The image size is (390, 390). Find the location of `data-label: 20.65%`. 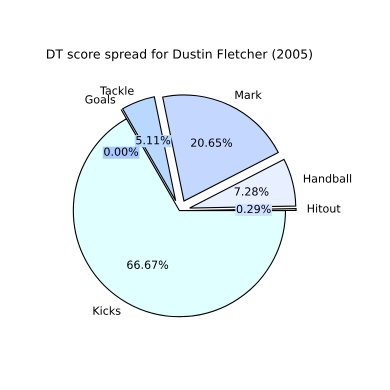

data-label: 20.65% is located at coordinates (211, 142).